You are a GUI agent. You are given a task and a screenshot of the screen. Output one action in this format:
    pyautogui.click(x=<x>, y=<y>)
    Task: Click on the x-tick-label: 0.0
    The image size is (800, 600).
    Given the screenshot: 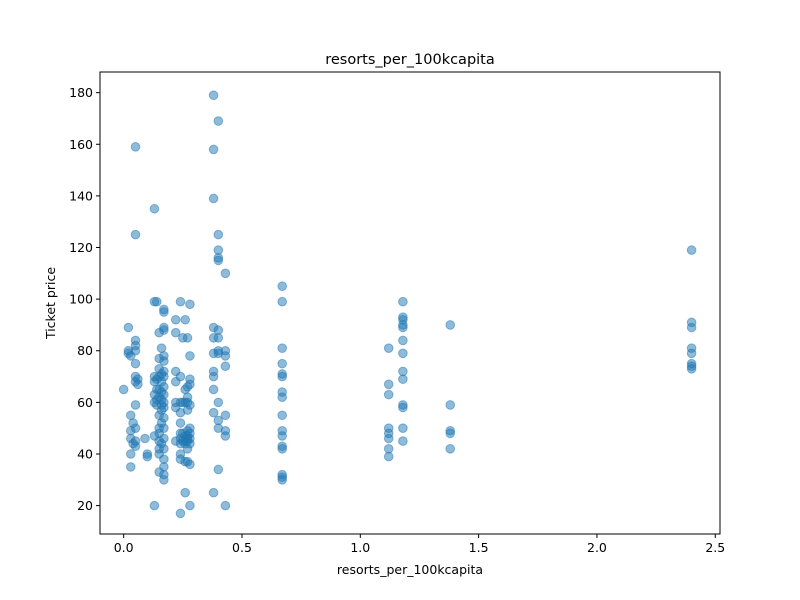 What is the action you would take?
    pyautogui.click(x=124, y=547)
    